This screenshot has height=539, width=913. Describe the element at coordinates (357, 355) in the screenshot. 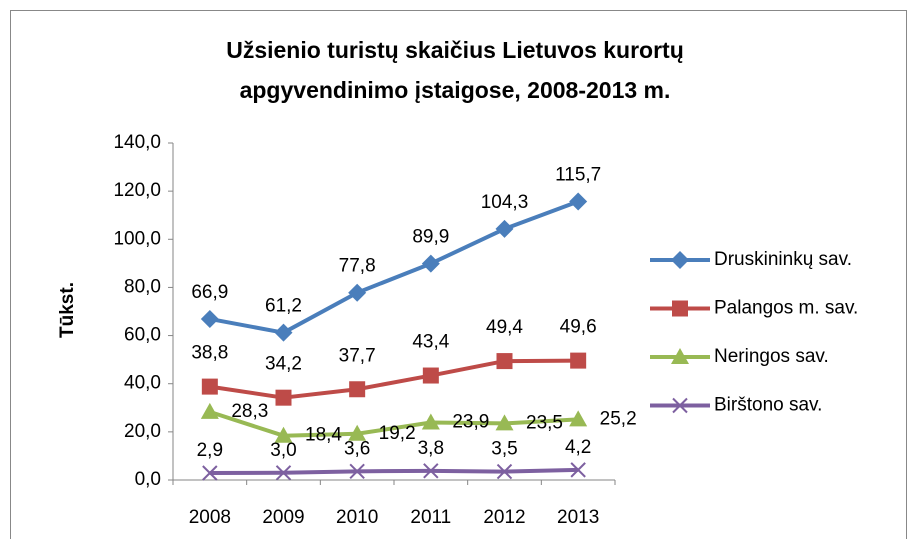

I see `data-label: 37,7` at that location.